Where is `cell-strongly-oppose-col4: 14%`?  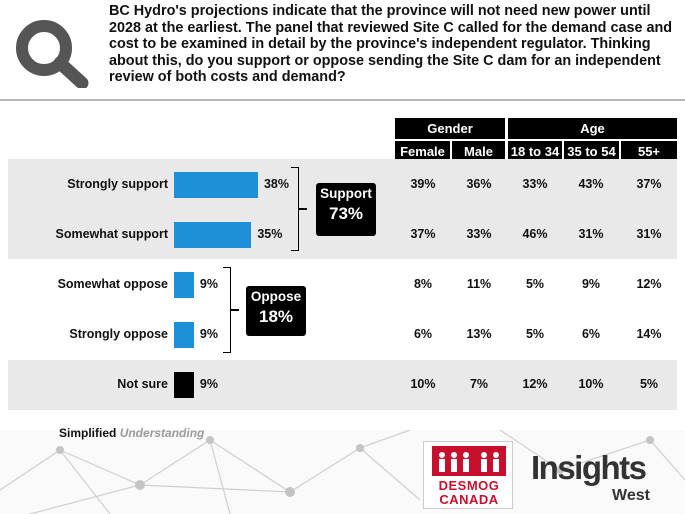 cell-strongly-oppose-col4: 14% is located at coordinates (649, 334).